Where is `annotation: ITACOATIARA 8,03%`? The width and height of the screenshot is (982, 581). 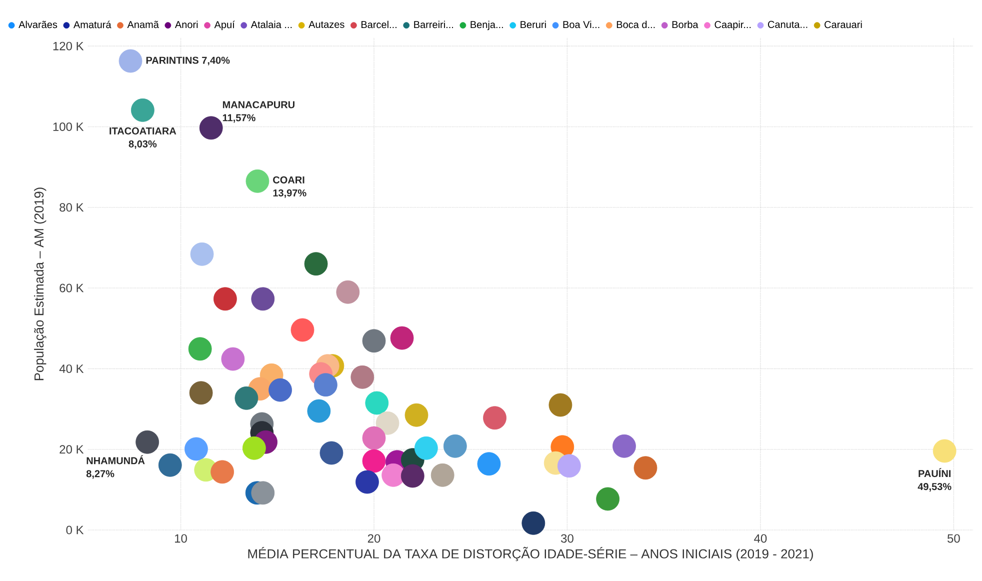
annotation: ITACOATIARA 8,03% is located at coordinates (143, 138).